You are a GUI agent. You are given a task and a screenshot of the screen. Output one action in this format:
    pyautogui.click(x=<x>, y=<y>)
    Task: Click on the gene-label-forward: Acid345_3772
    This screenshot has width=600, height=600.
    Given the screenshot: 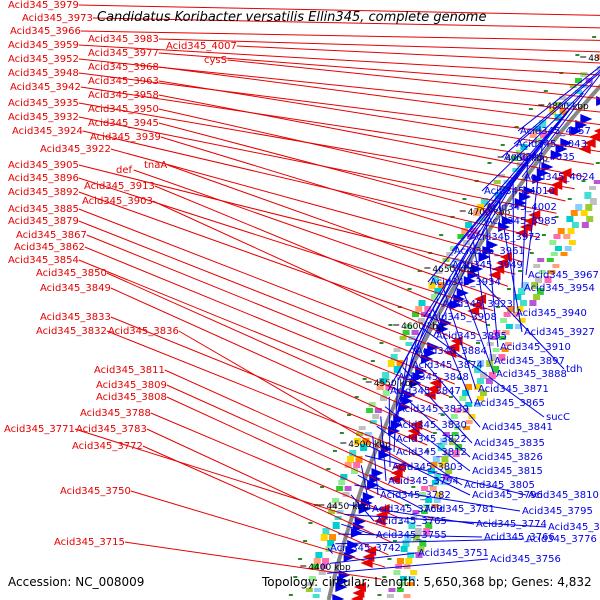 What is the action you would take?
    pyautogui.click(x=107, y=446)
    